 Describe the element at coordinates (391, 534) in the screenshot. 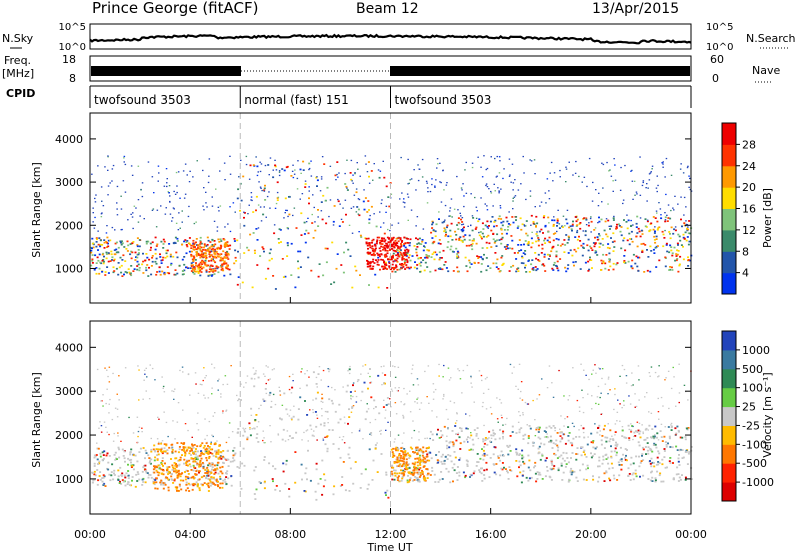

I see `x-tick-label: 12:00` at that location.